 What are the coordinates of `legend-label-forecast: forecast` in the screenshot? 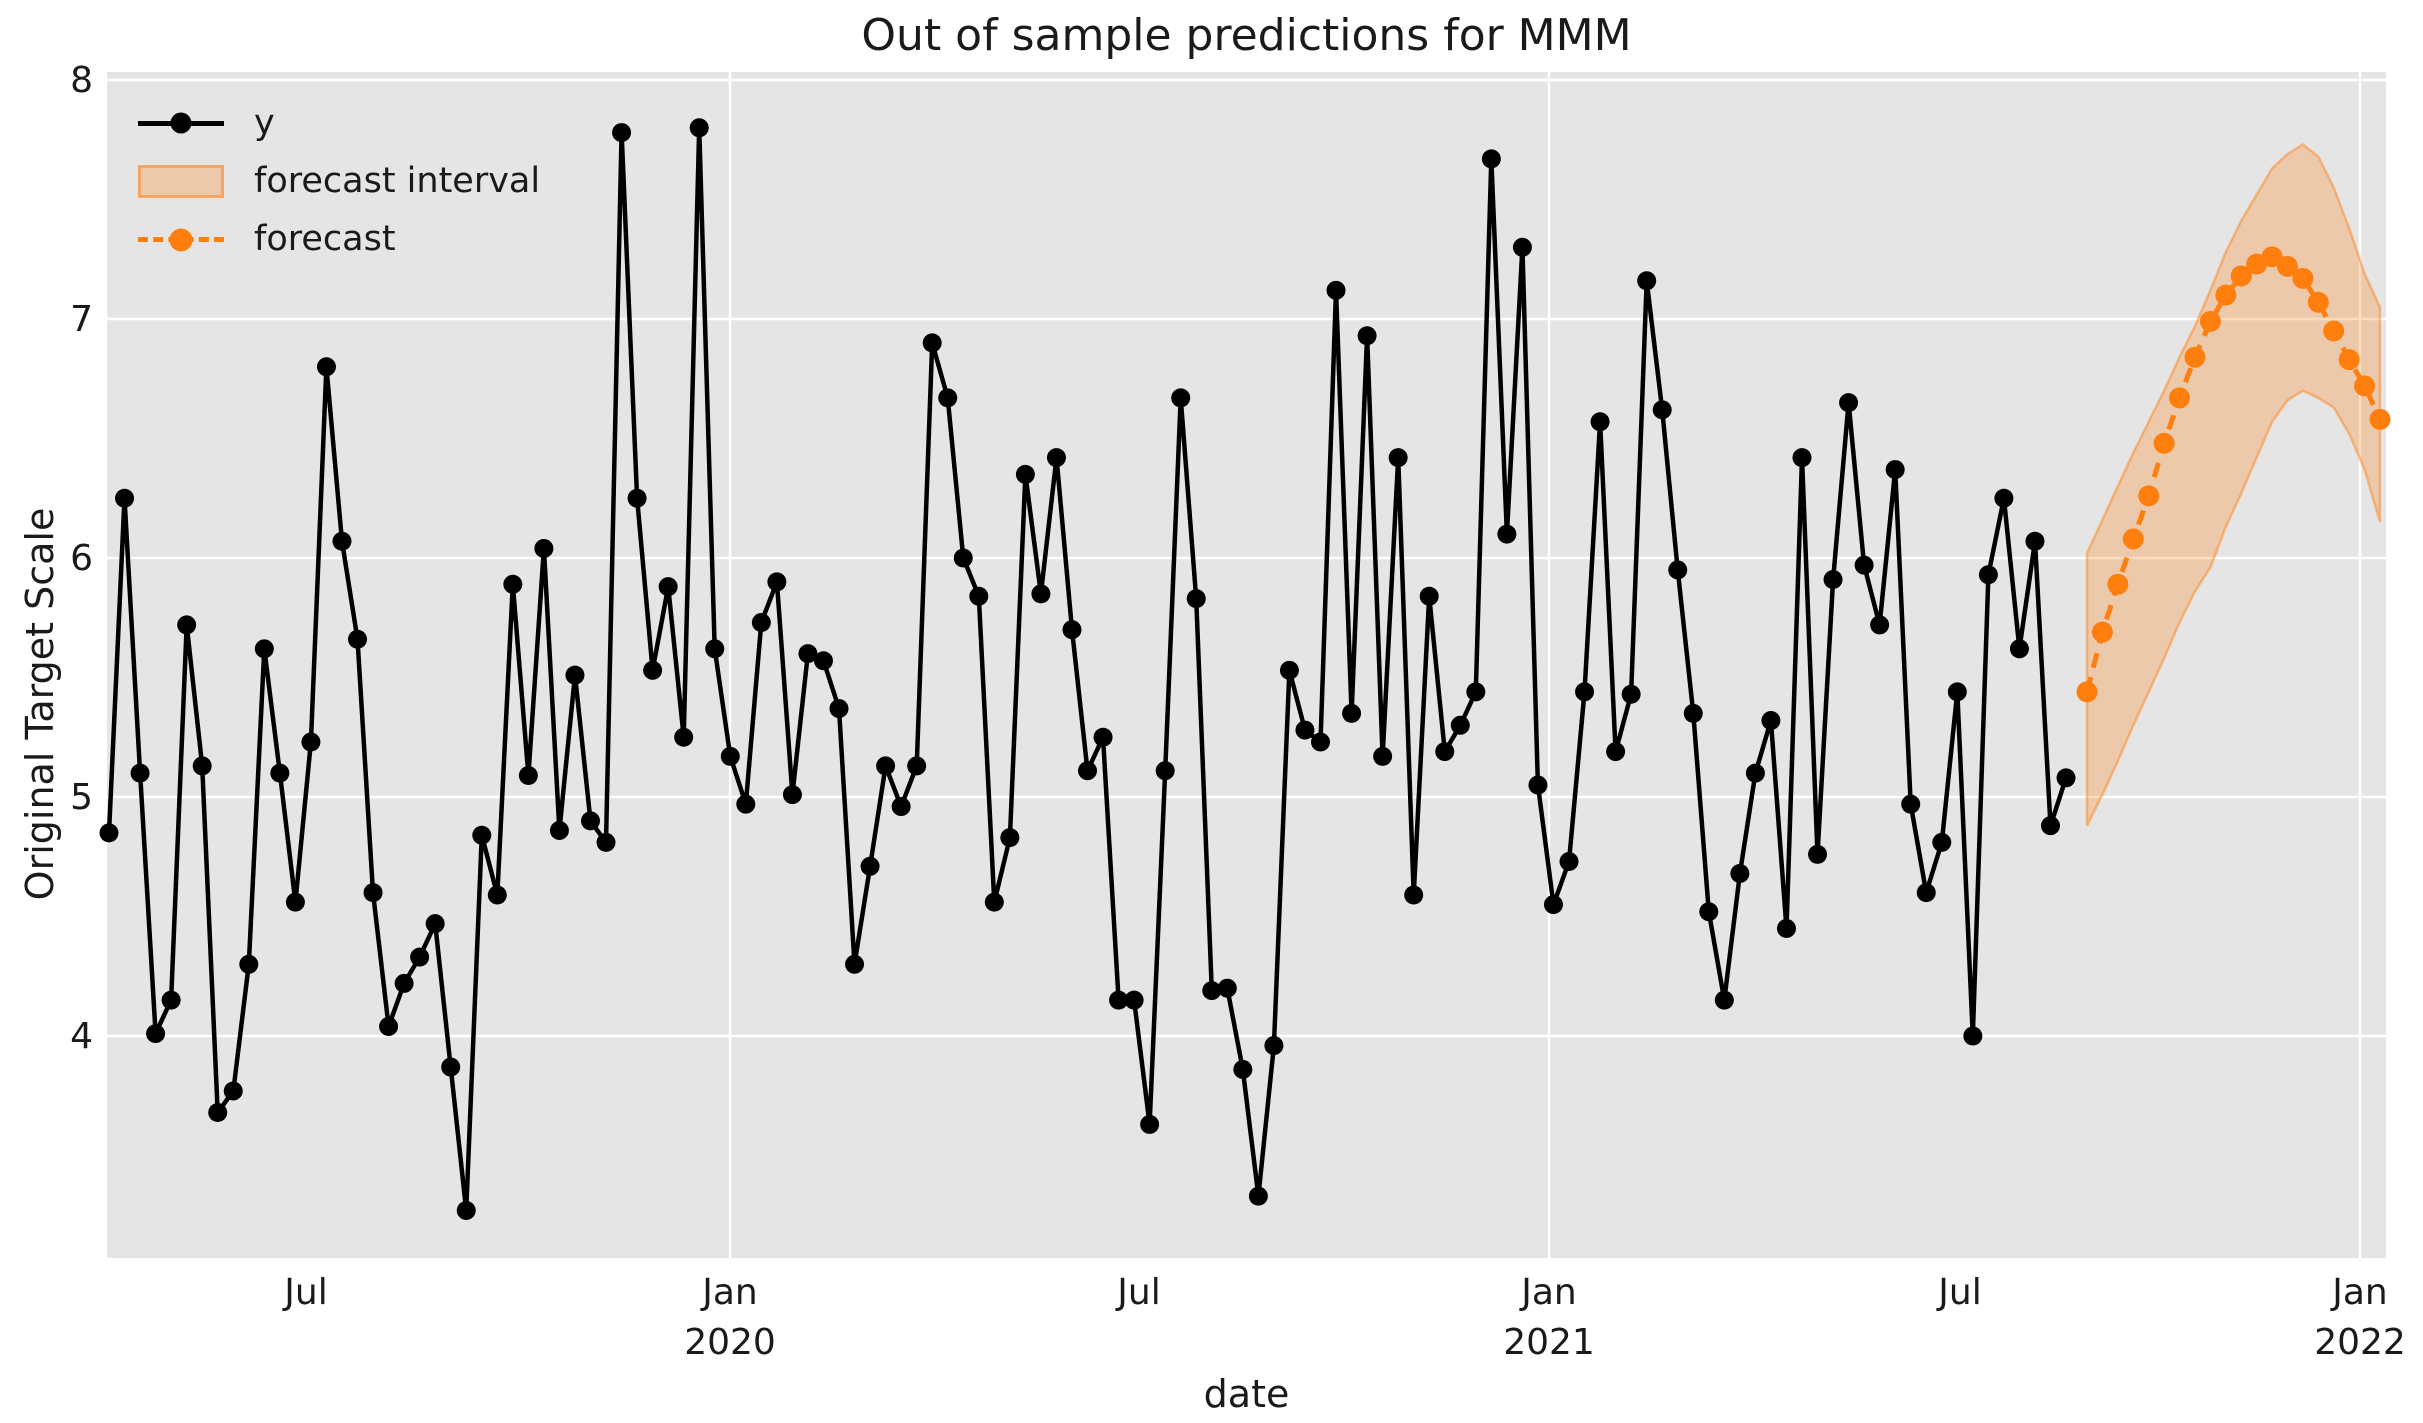 It's located at (325, 239).